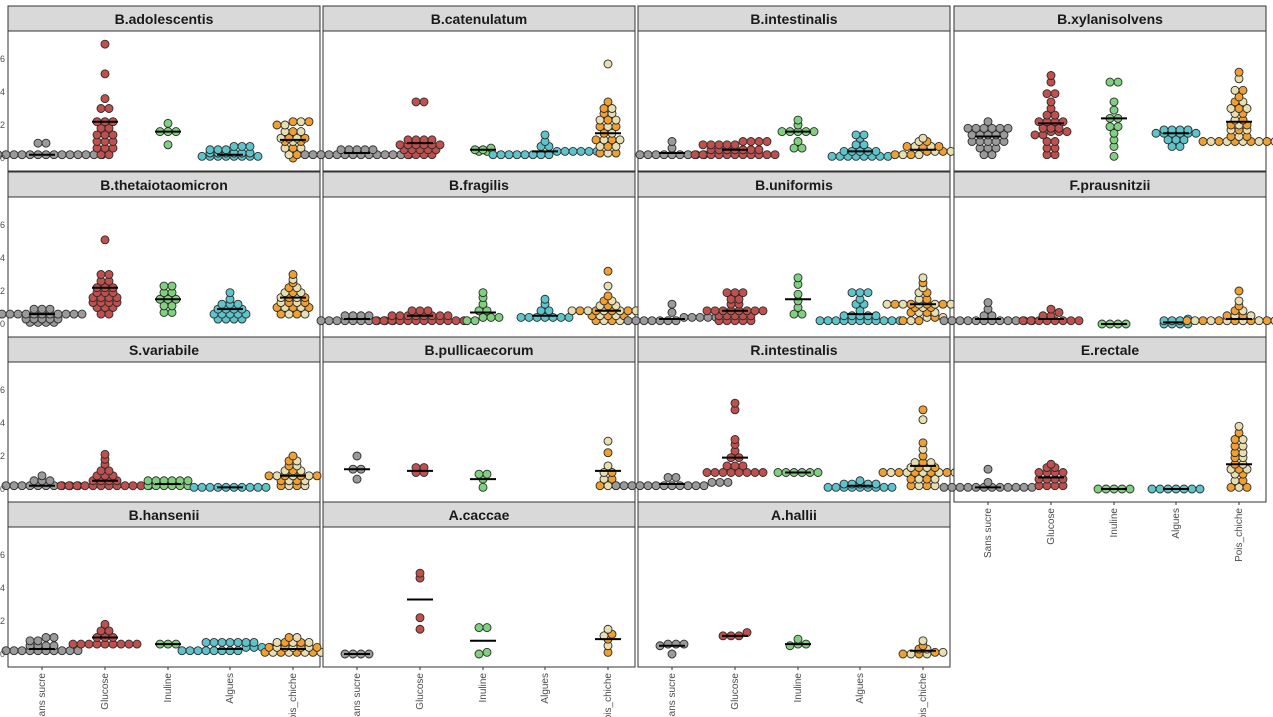  Describe the element at coordinates (794, 349) in the screenshot. I see `panel-strip` at that location.